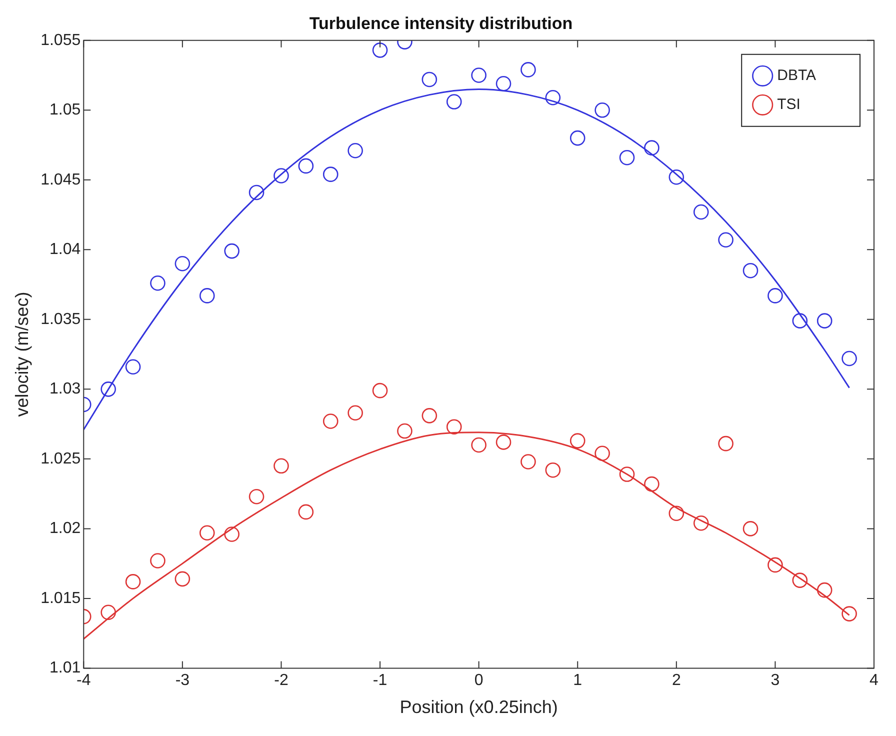 The width and height of the screenshot is (896, 736). What do you see at coordinates (182, 681) in the screenshot?
I see `x-tick-label: -3` at bounding box center [182, 681].